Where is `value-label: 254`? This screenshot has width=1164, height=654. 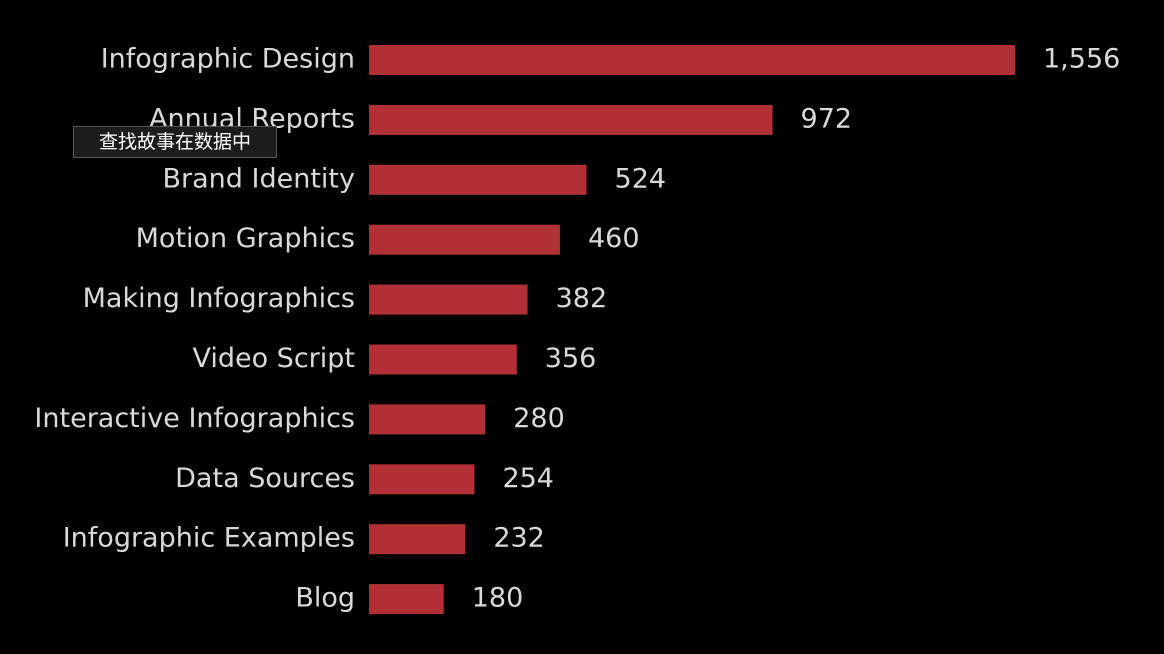 value-label: 254 is located at coordinates (528, 478).